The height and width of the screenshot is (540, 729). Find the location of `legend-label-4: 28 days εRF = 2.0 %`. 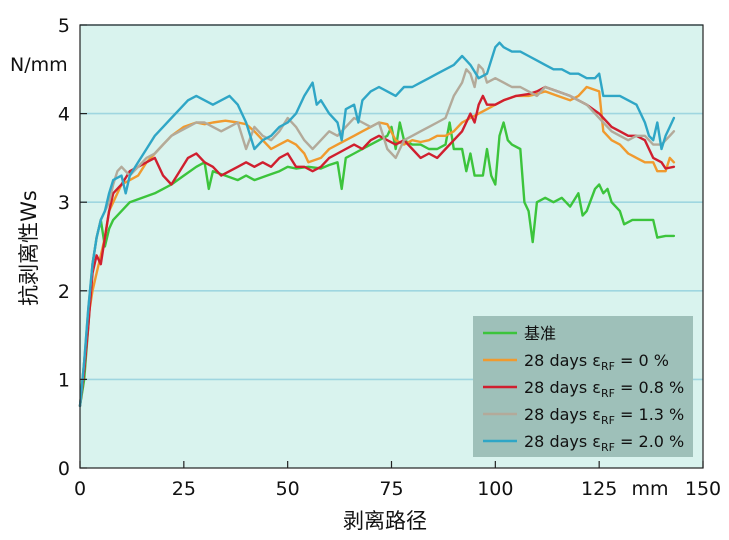

legend-label-4: 28 days εRF = 2.0 % is located at coordinates (604, 443).